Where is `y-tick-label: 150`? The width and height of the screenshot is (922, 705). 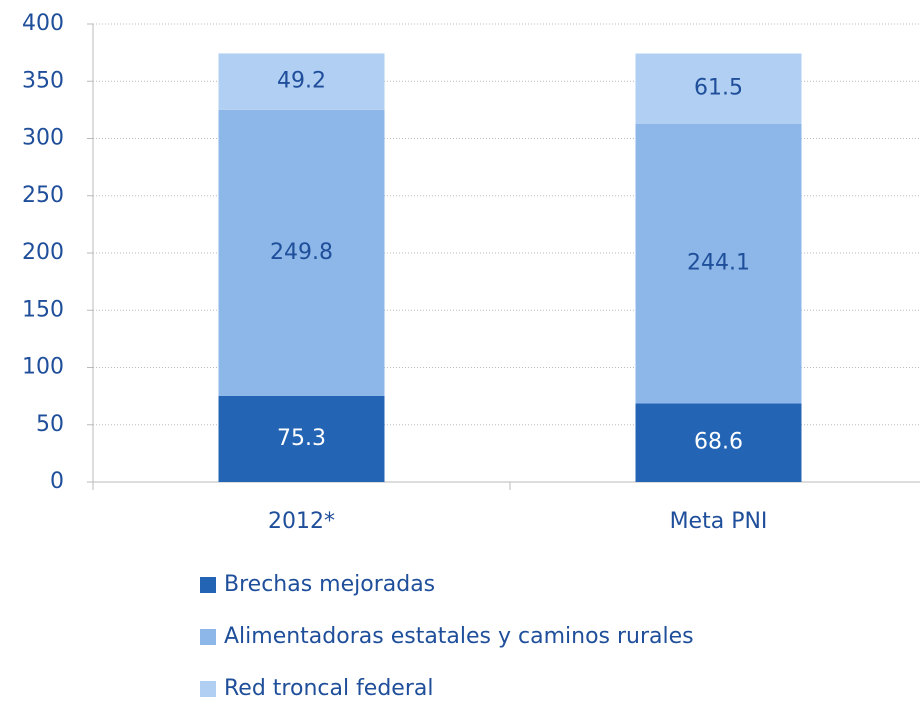
y-tick-label: 150 is located at coordinates (43, 309).